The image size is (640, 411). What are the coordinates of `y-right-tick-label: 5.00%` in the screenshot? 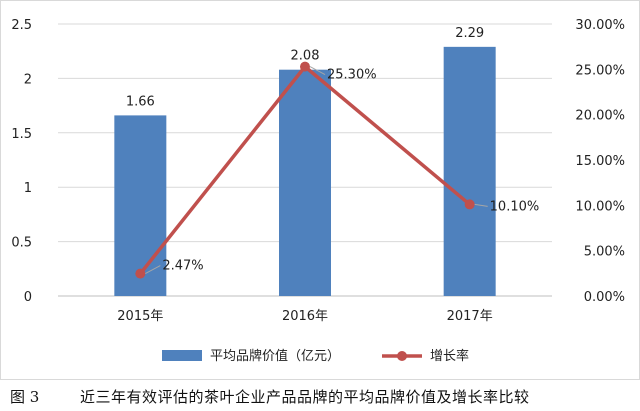 It's located at (604, 252).